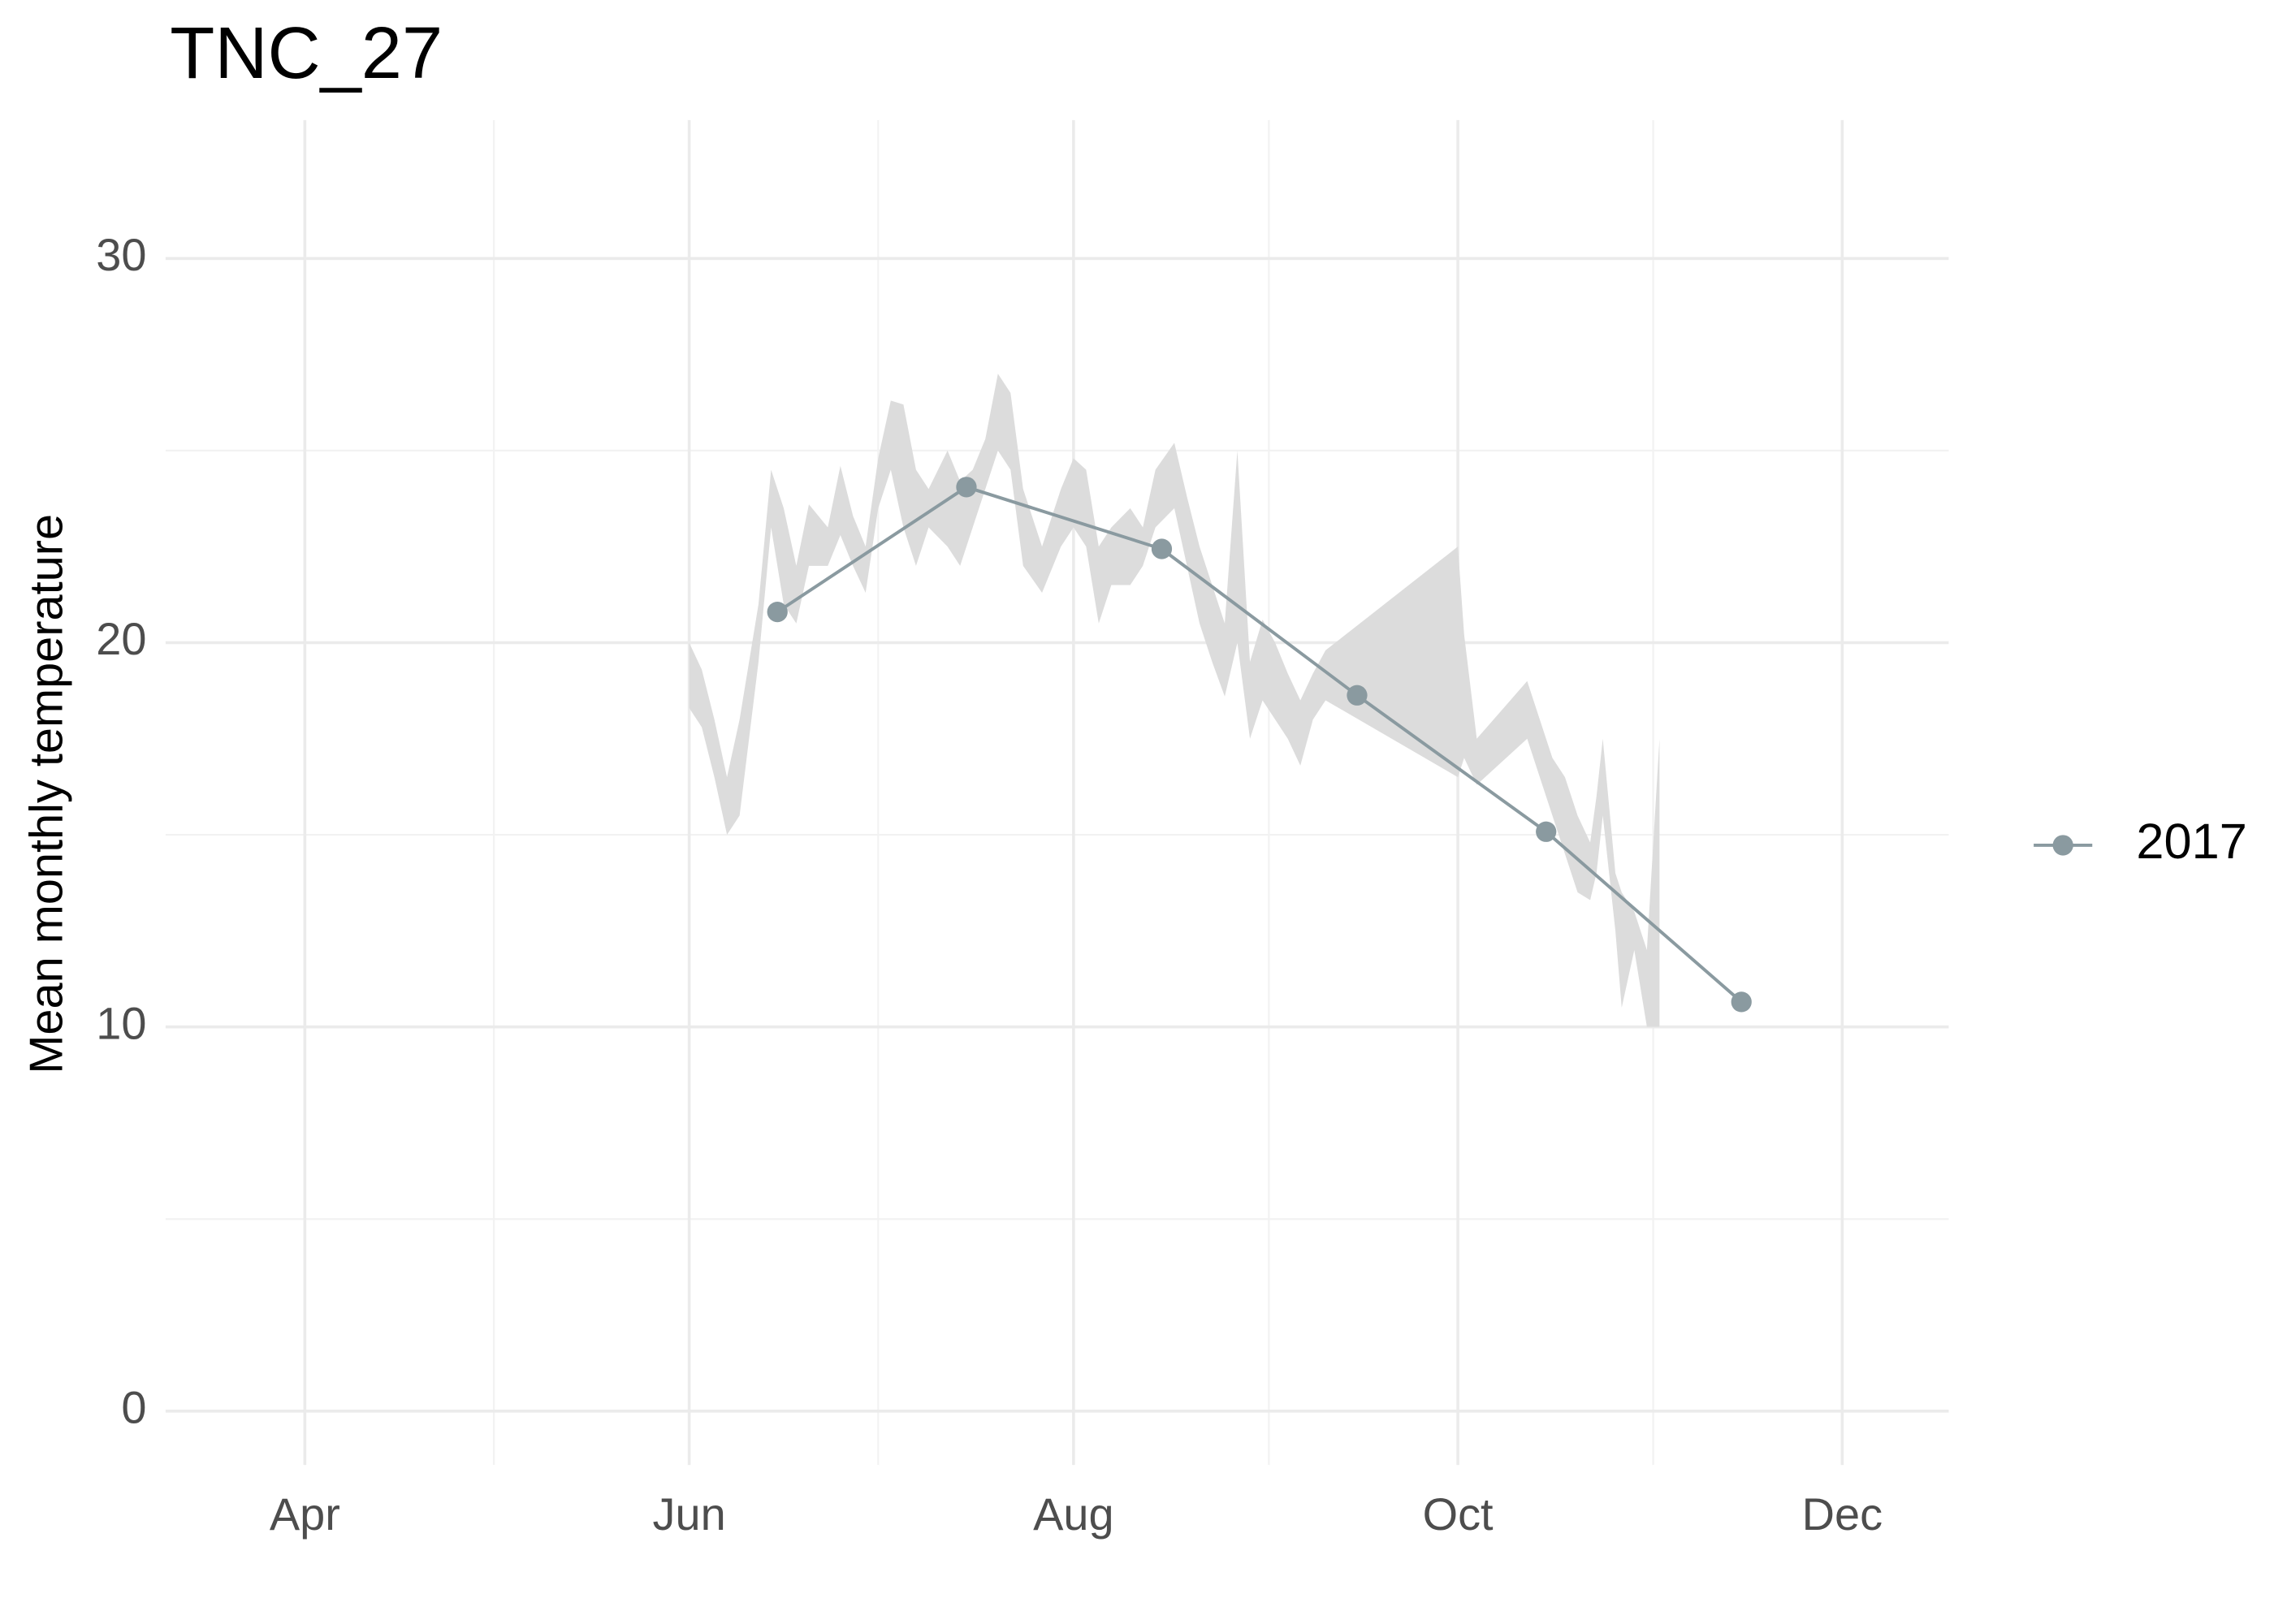  What do you see at coordinates (2191, 841) in the screenshot?
I see `legend-label: 2017` at bounding box center [2191, 841].